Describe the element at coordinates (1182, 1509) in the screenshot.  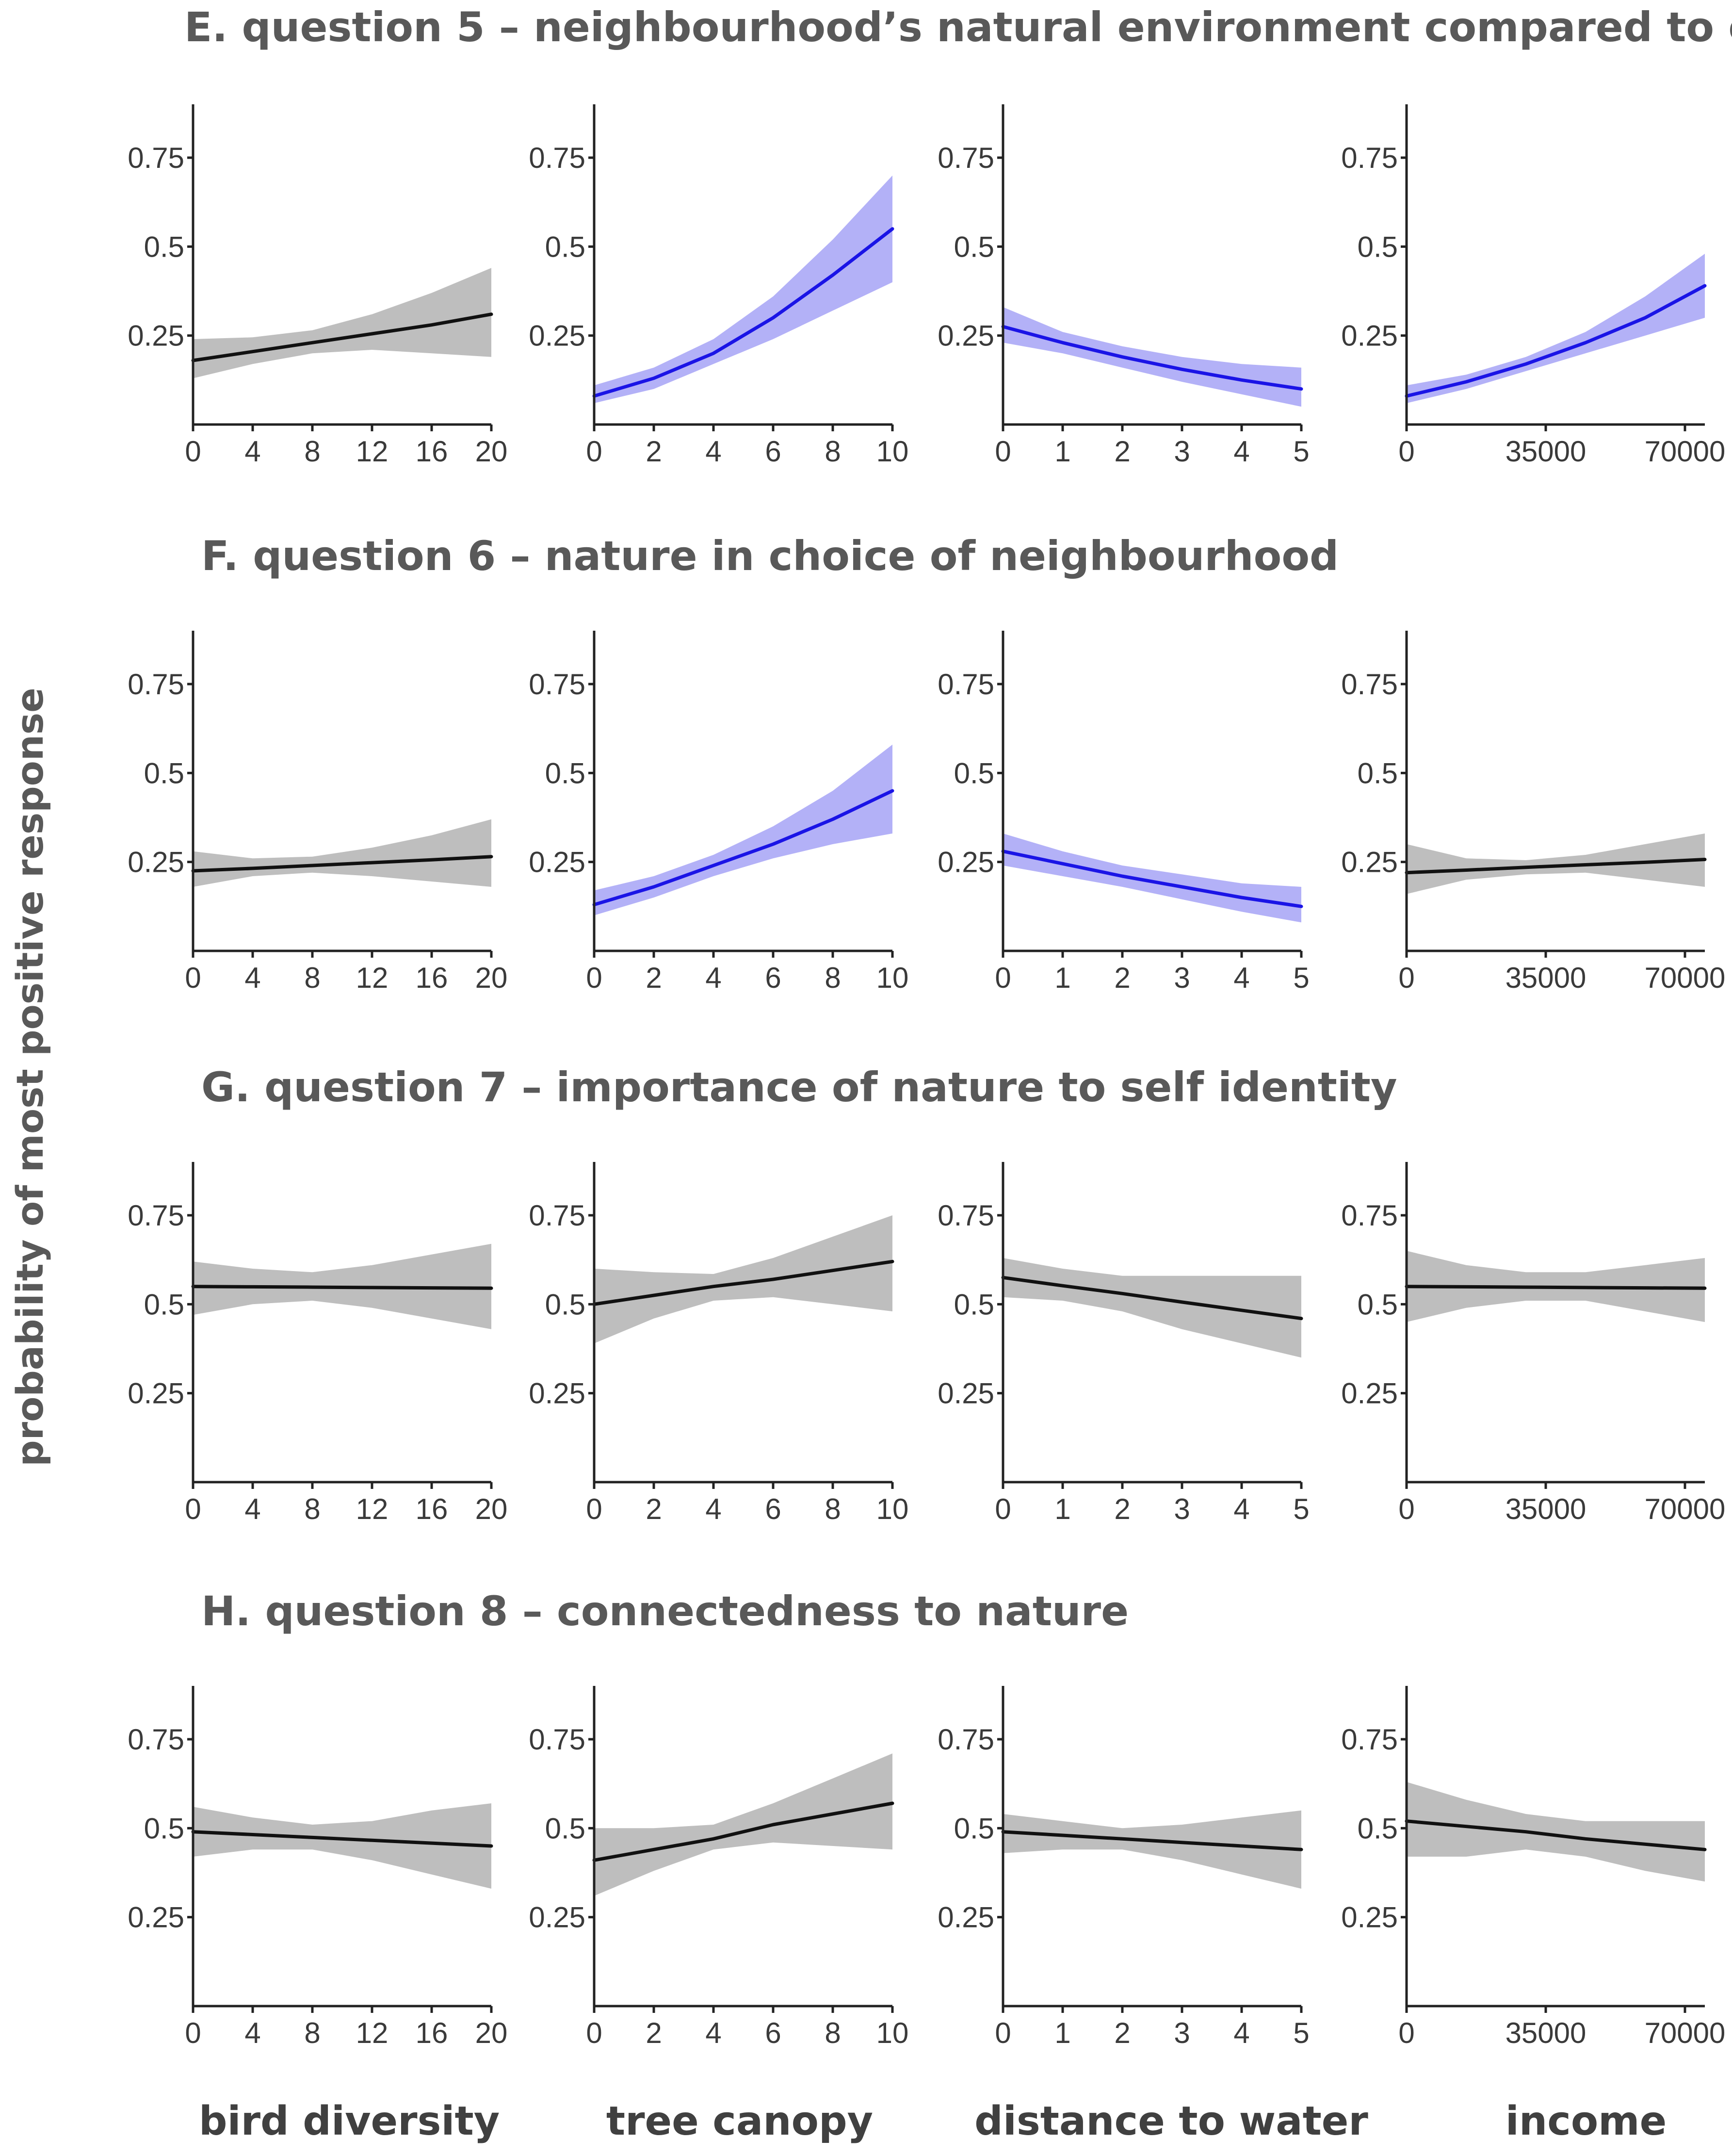
I see `x-tick-label: 3` at that location.